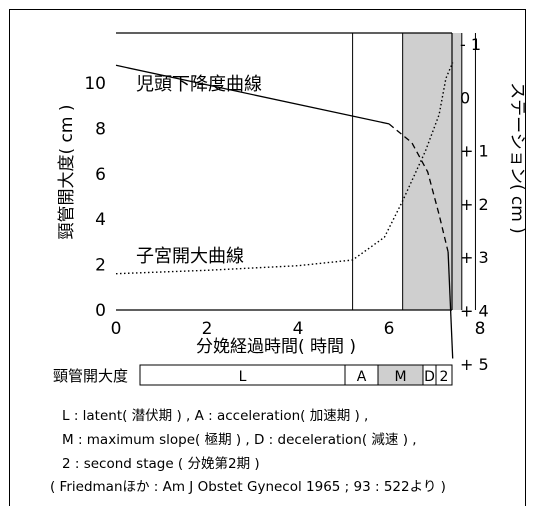  I want to click on phase-bar-segment-label-1: A, so click(362, 377).